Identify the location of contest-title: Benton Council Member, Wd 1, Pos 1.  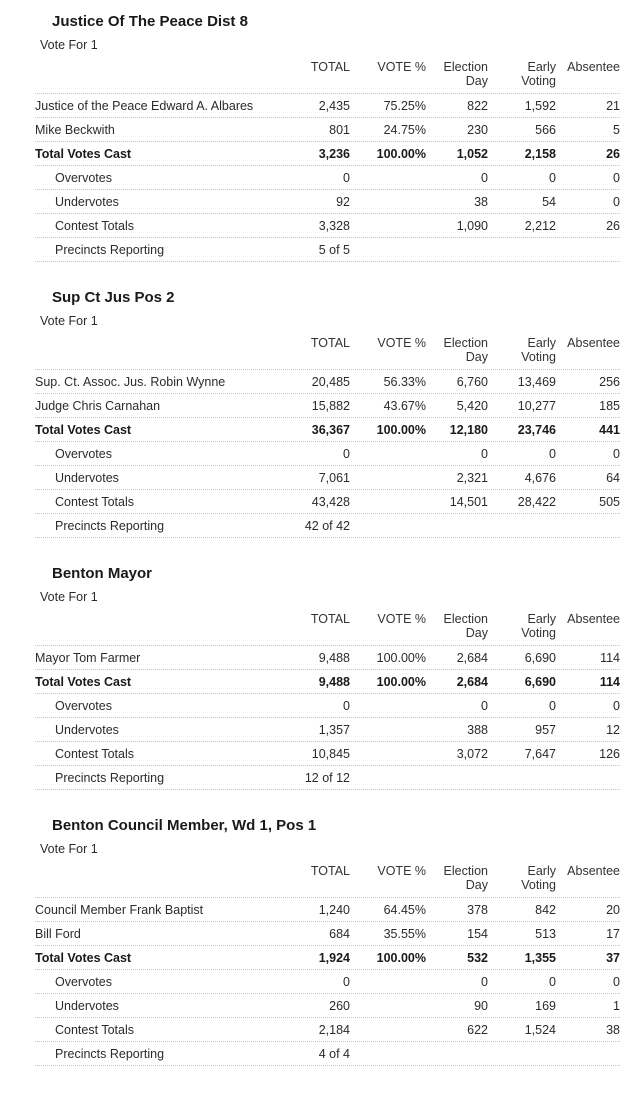
(184, 825).